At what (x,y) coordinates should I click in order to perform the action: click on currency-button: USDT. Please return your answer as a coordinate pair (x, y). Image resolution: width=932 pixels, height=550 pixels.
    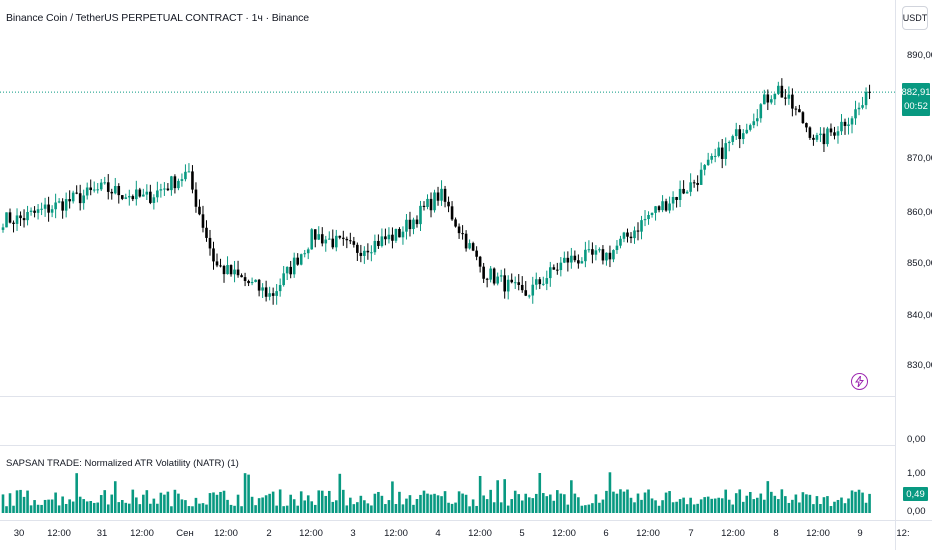
    Looking at the image, I should click on (915, 18).